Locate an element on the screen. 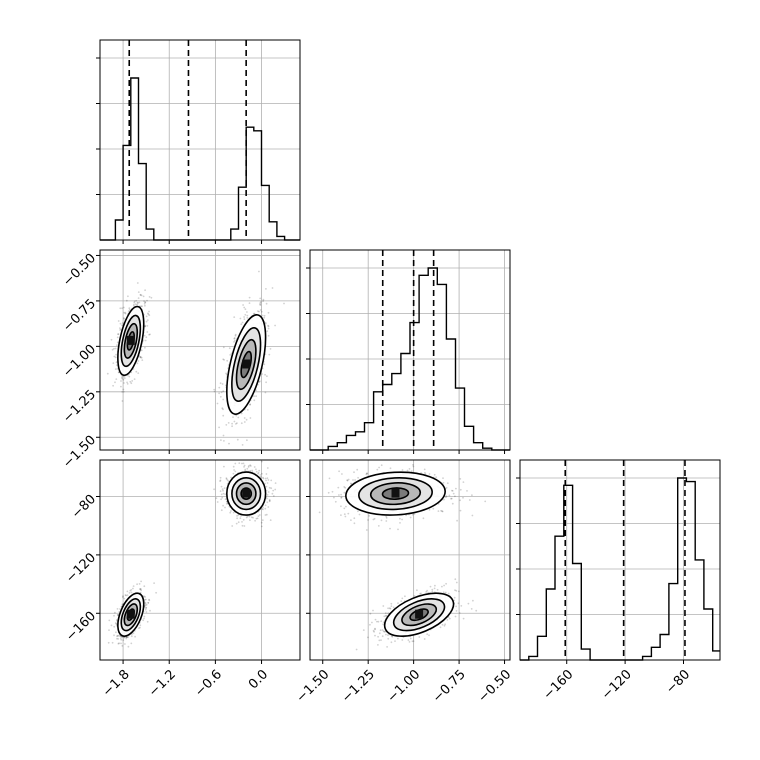  ytick-label-1-0: −1.50 is located at coordinates (79, 452).